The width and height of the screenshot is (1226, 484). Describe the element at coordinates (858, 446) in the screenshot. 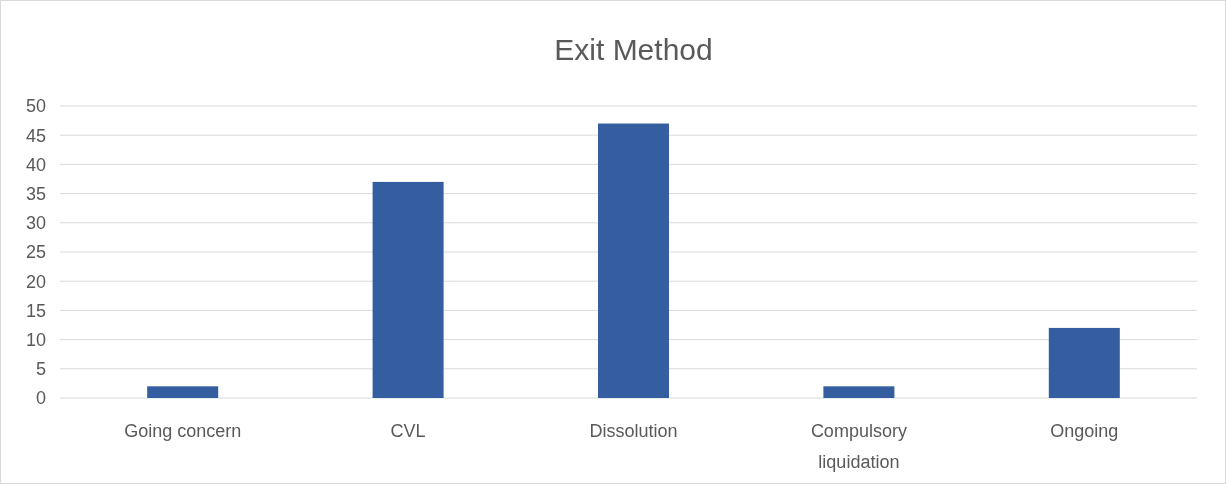

I see `x-tick-label: Compulsory liquidation` at that location.